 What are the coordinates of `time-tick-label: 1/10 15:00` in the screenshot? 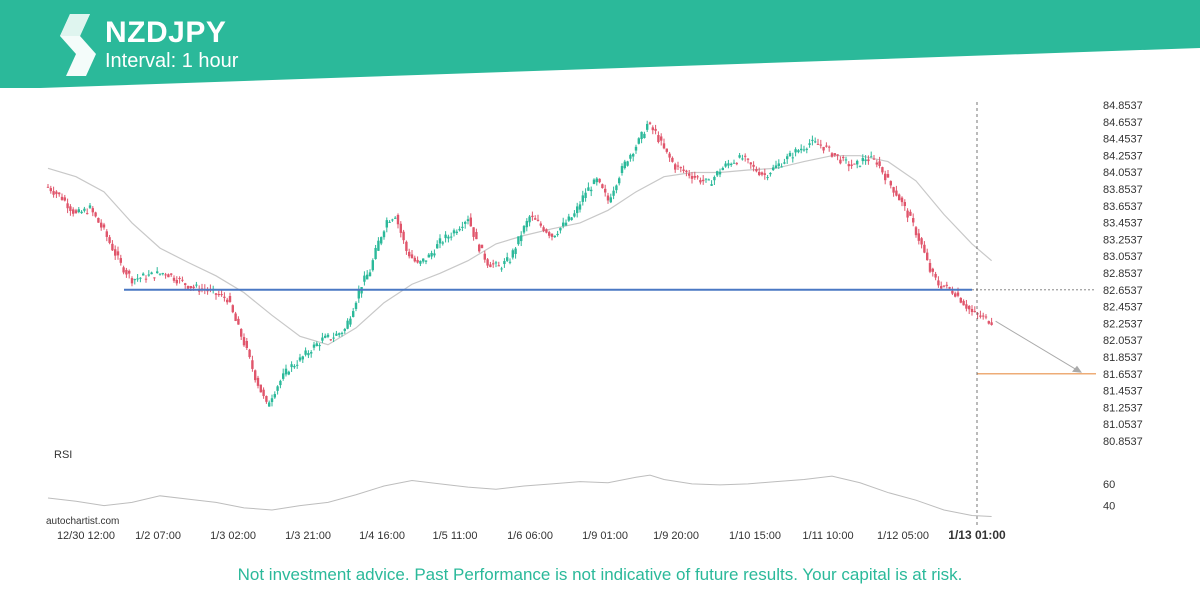 It's located at (755, 536).